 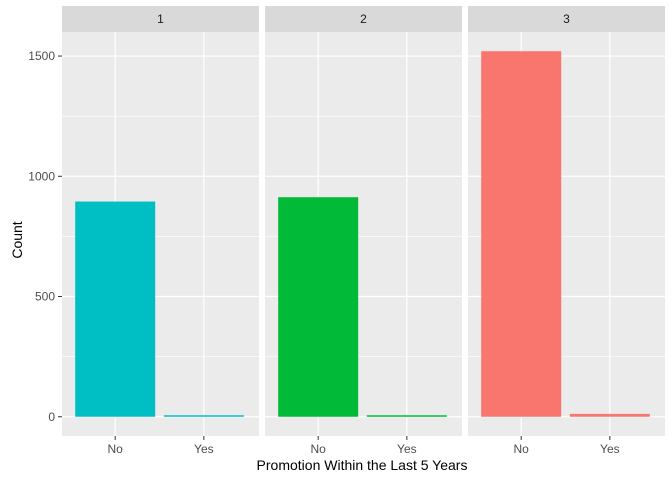 I want to click on y-tick-label: 0, so click(x=51, y=417).